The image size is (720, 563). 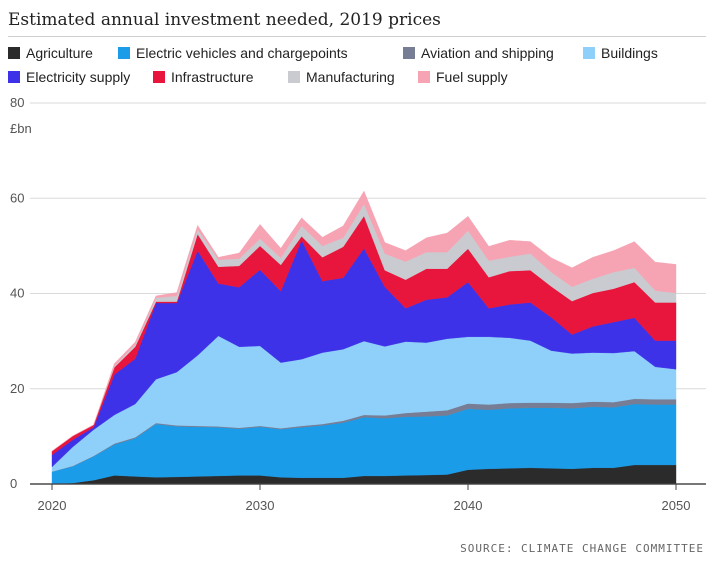 I want to click on x-tick-label: 2020, so click(x=52, y=505).